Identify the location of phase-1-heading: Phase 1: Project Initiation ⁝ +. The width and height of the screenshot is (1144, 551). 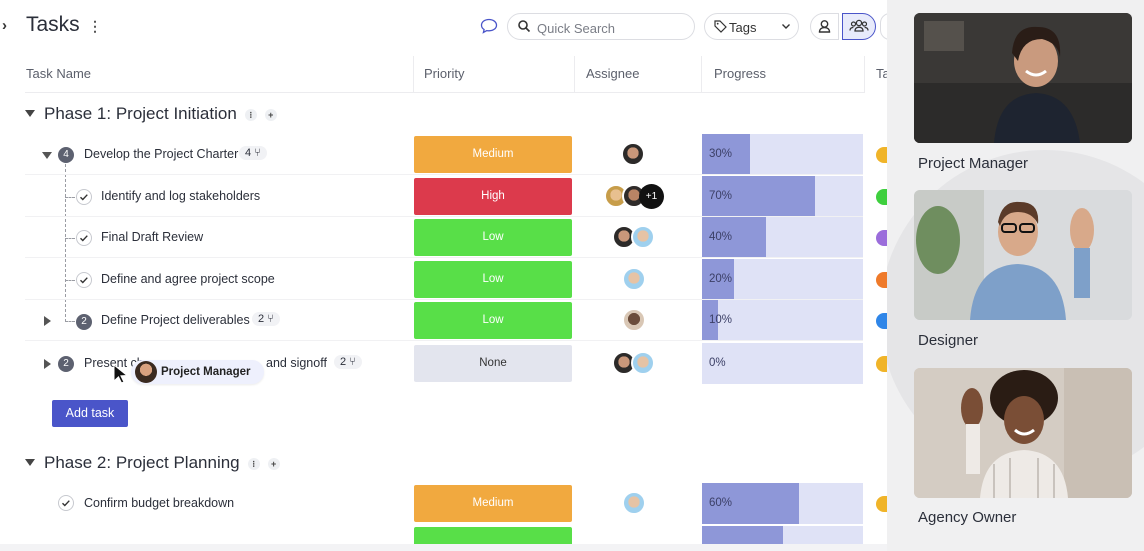
(151, 114).